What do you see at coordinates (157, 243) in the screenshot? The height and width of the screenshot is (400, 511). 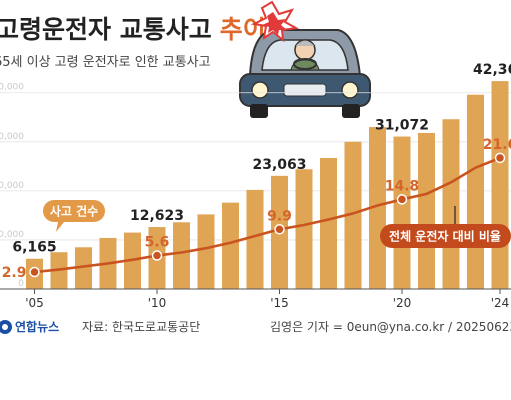 I see `line-value-label: 5.6` at bounding box center [157, 243].